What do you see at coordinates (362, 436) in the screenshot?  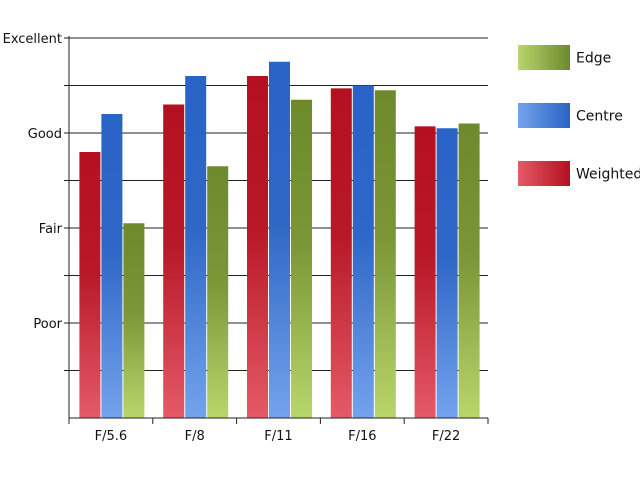 I see `x-tick-label: F/16` at bounding box center [362, 436].